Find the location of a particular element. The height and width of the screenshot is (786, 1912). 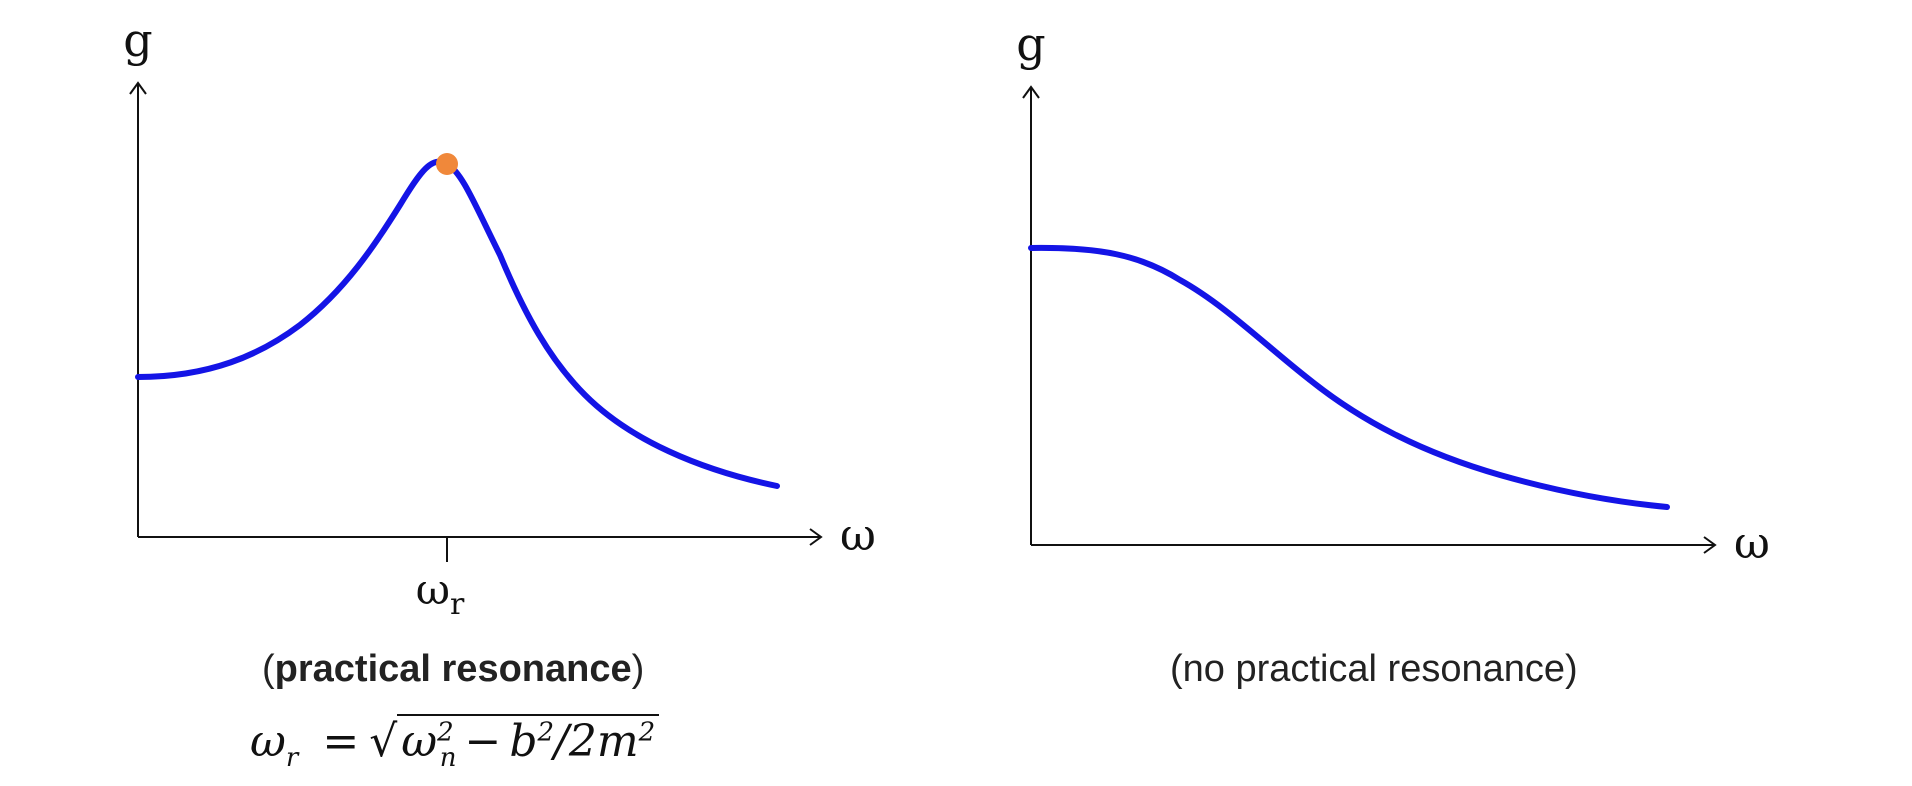

left-caption: (practical resonance) is located at coordinates (453, 669).